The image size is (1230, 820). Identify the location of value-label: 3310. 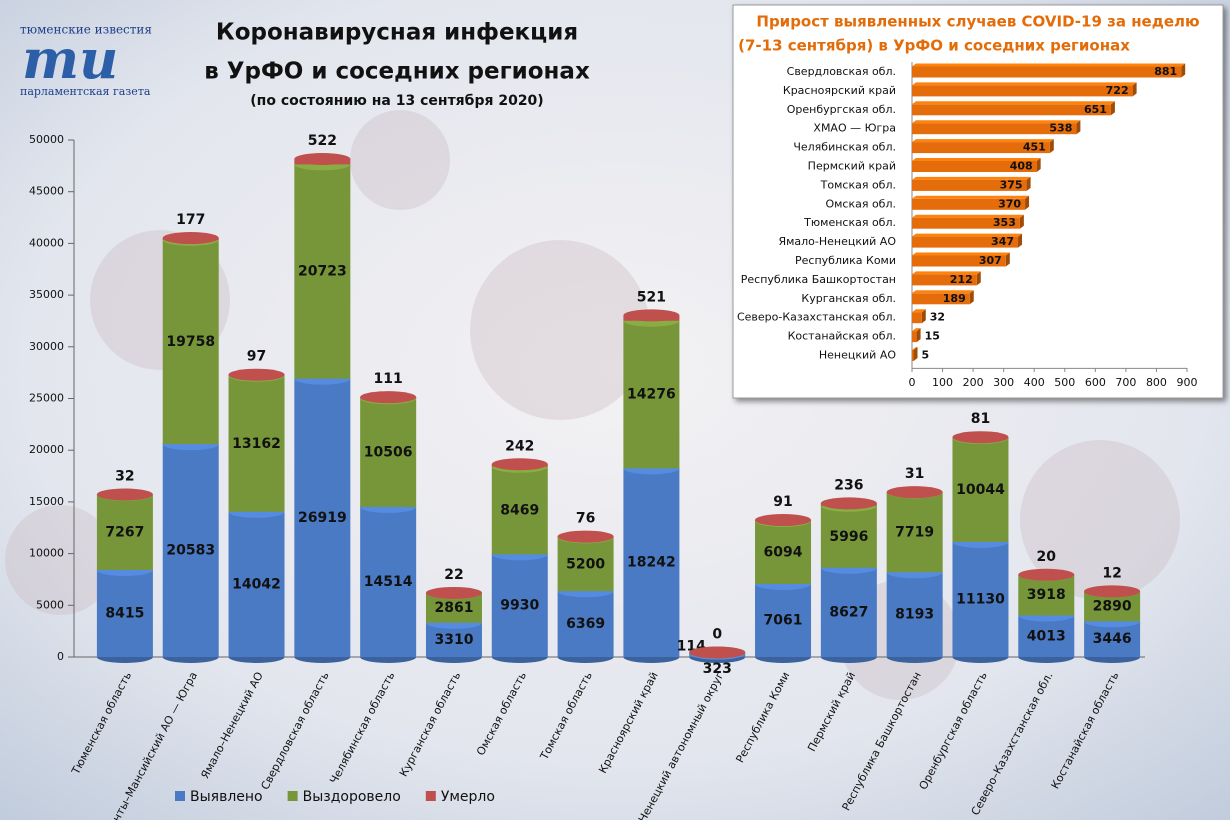
(453, 640).